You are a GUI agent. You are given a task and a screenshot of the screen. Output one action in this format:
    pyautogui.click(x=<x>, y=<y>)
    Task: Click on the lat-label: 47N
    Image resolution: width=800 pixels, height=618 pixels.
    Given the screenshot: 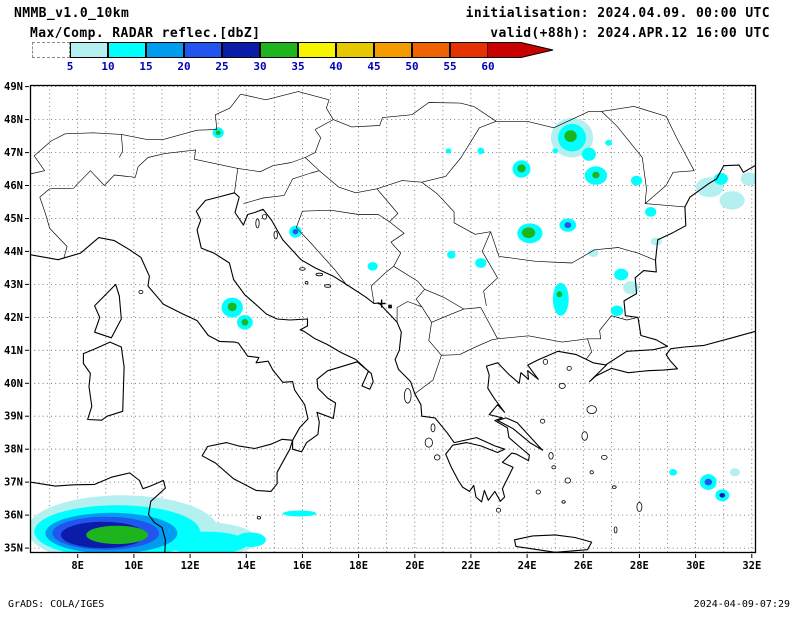 What is the action you would take?
    pyautogui.click(x=13, y=153)
    